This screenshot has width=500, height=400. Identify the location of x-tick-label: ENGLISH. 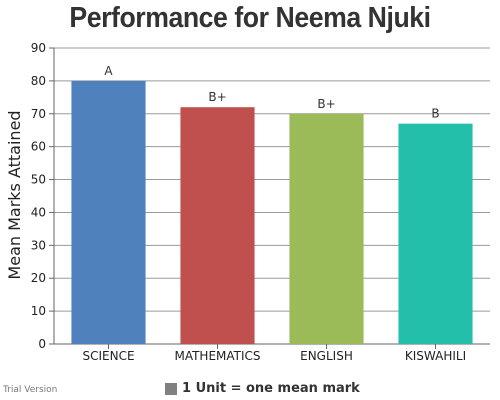
(326, 356).